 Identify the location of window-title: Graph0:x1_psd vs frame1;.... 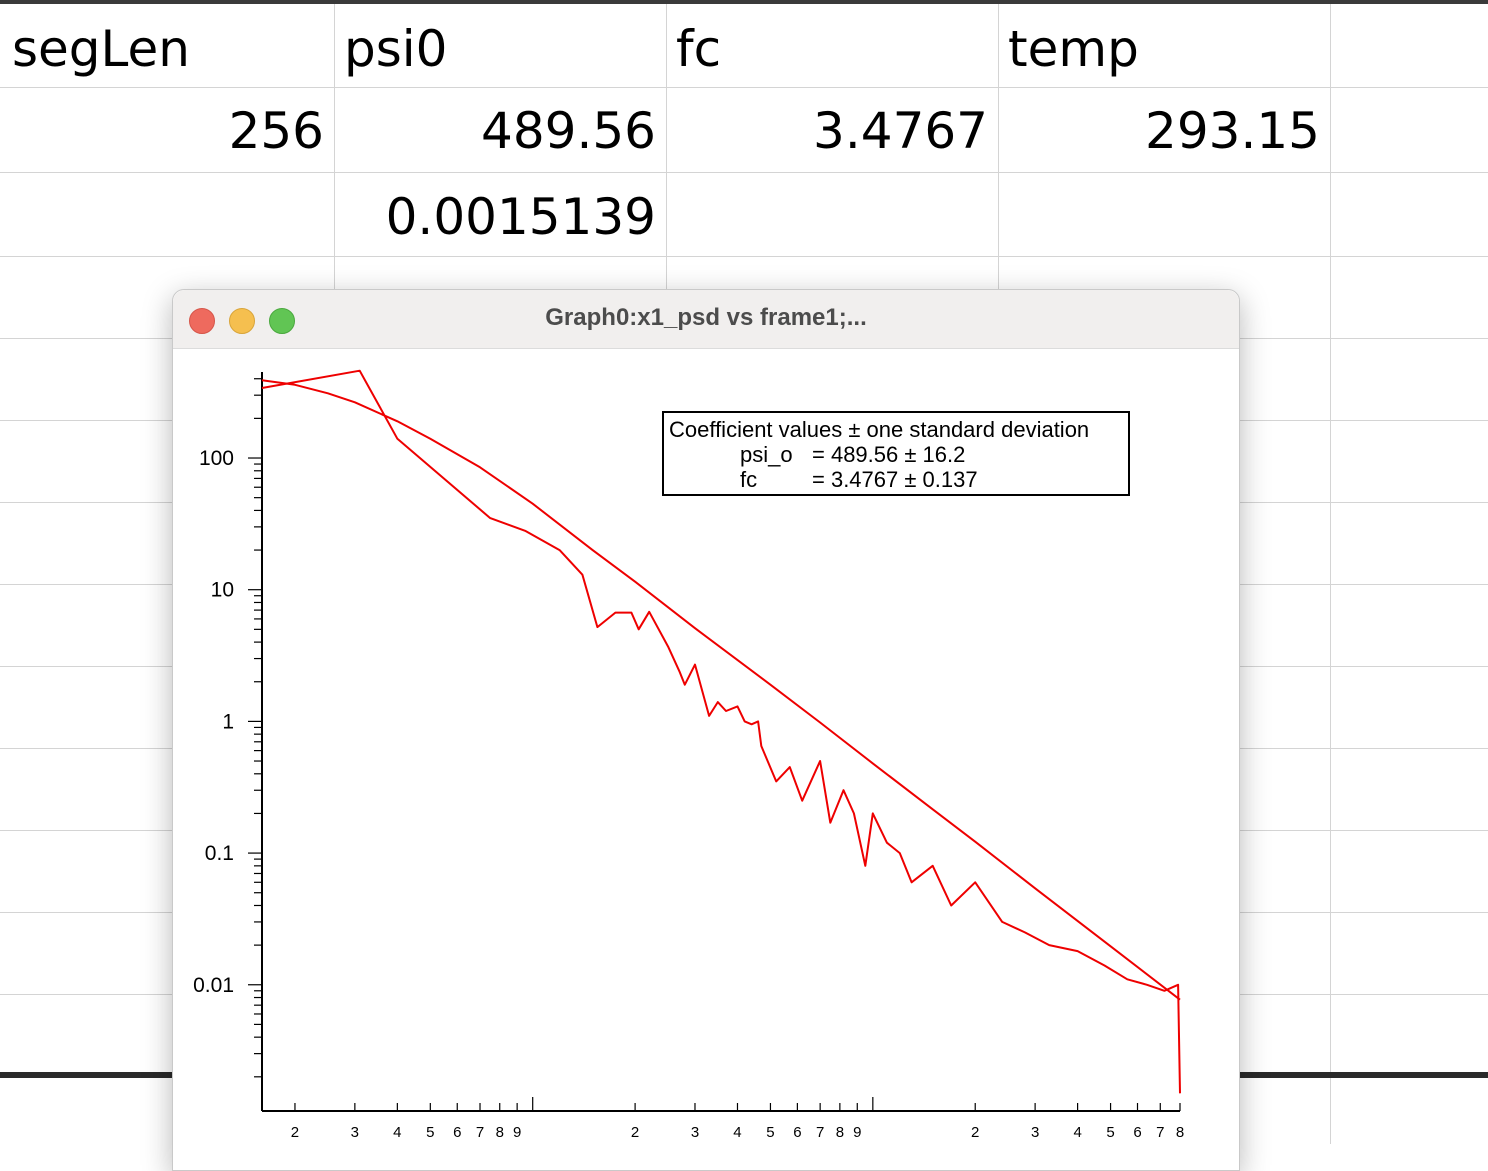
(706, 317).